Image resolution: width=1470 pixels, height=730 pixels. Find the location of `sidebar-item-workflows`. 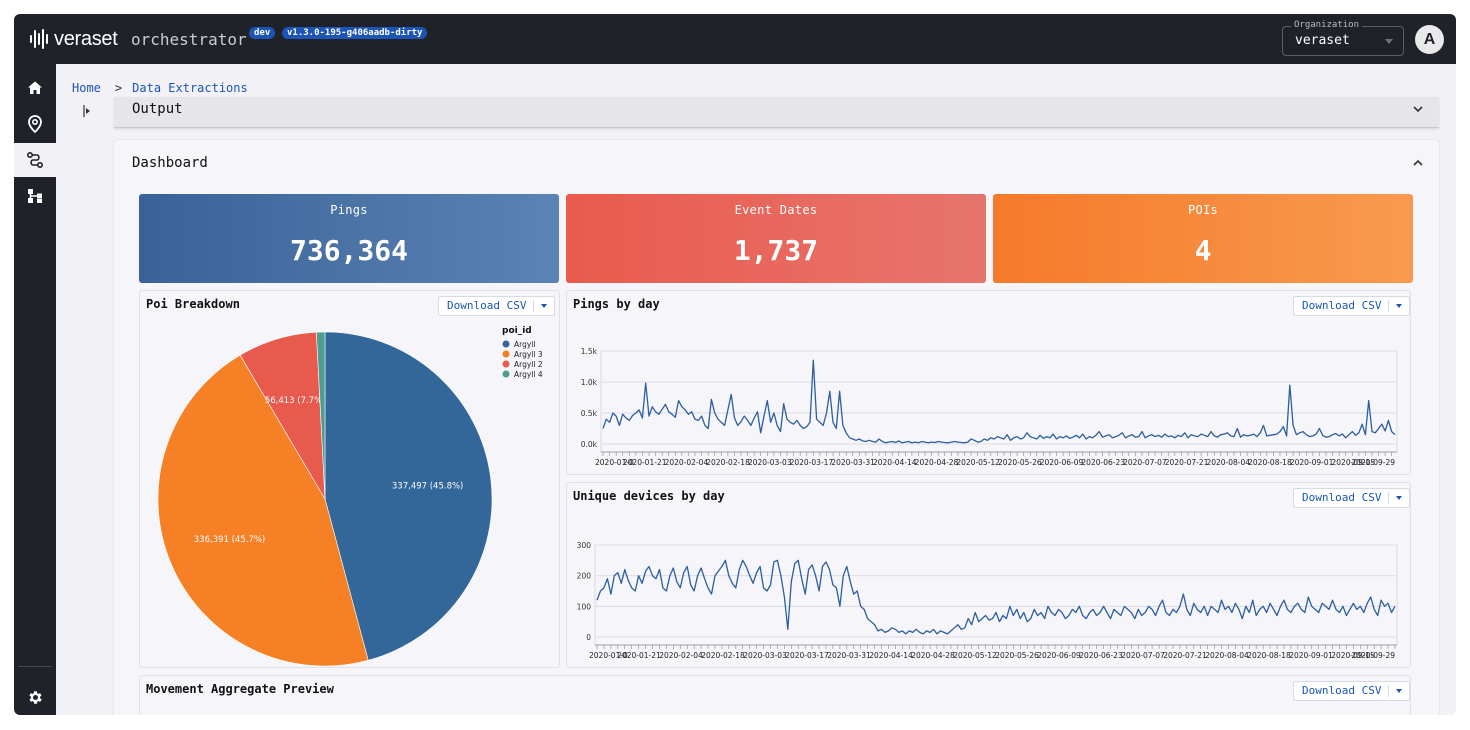

sidebar-item-workflows is located at coordinates (35, 196).